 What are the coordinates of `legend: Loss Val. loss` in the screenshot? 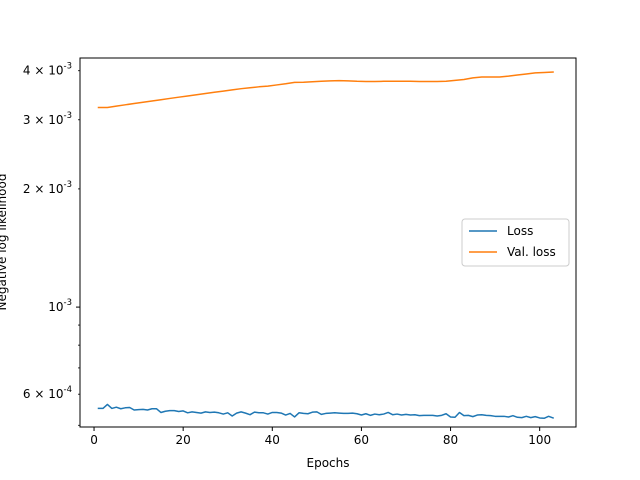 It's located at (515, 242).